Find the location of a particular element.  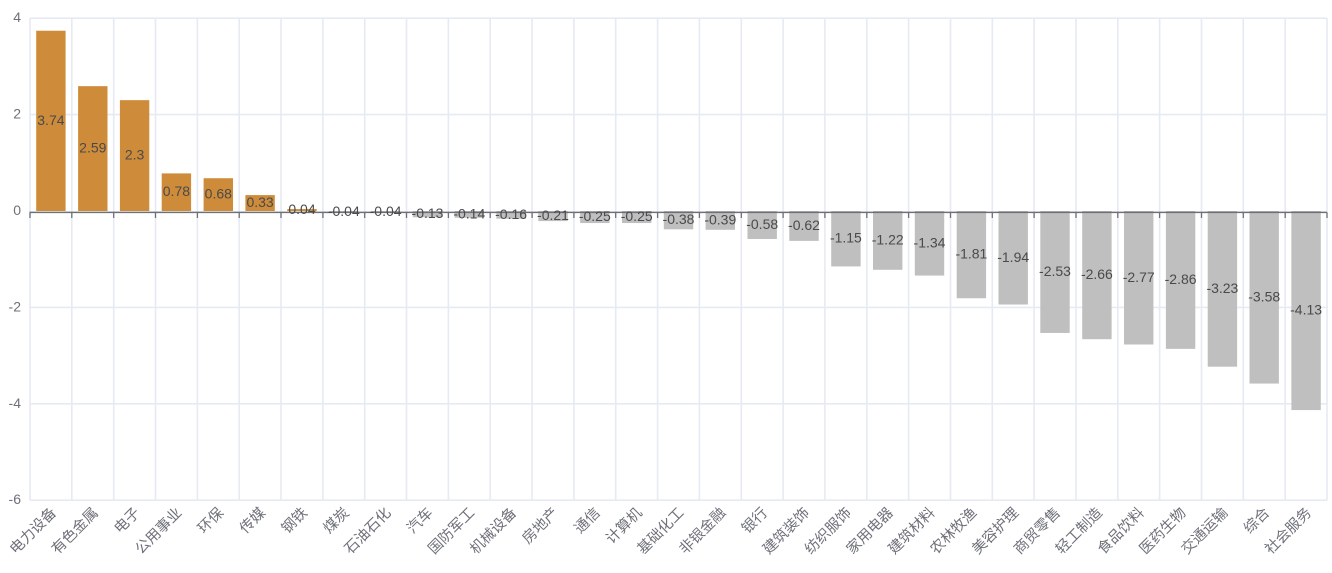

svg-text: 0.78 is located at coordinates (176, 191).